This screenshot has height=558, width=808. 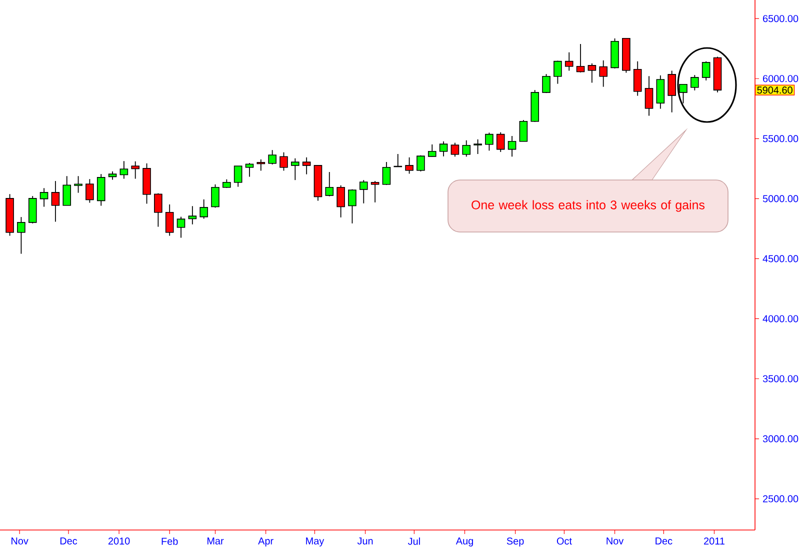 What do you see at coordinates (774, 90) in the screenshot?
I see `text: 5904.60` at bounding box center [774, 90].